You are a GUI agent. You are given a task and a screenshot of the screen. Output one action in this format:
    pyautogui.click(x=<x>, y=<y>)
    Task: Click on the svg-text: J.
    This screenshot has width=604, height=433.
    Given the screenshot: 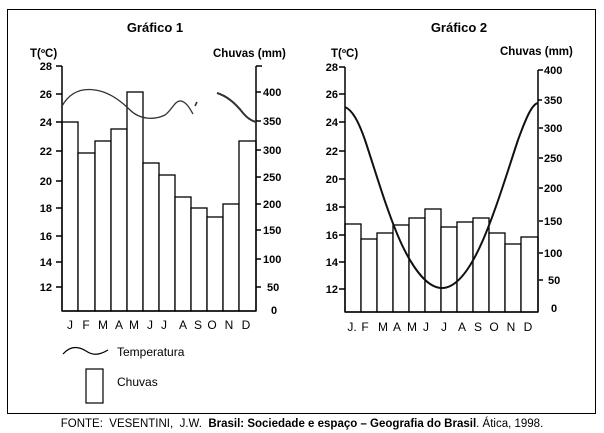 What is the action you would take?
    pyautogui.click(x=351, y=327)
    